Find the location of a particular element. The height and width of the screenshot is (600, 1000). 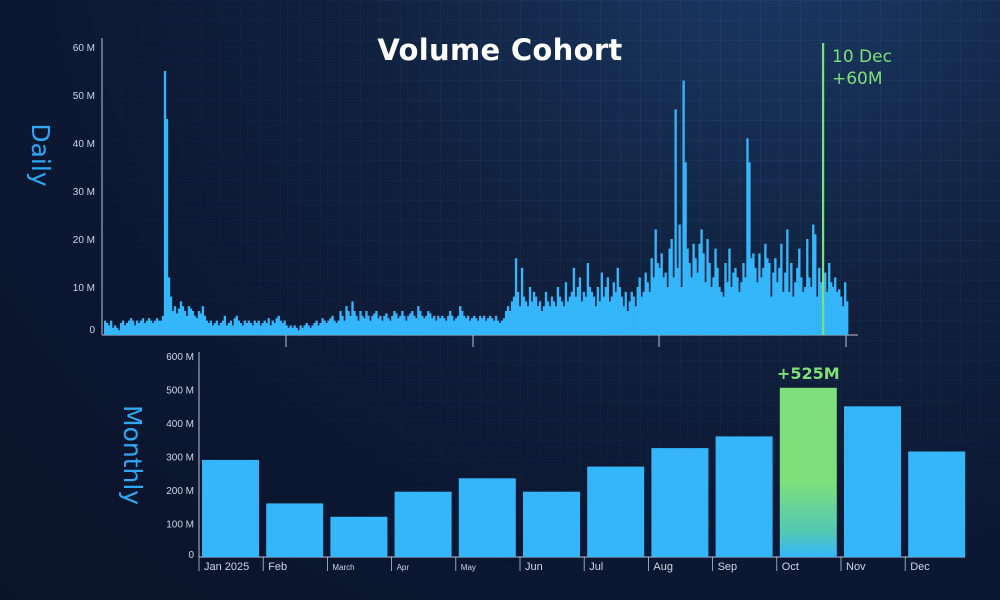

monthly-x-tick-label: March is located at coordinates (343, 567).